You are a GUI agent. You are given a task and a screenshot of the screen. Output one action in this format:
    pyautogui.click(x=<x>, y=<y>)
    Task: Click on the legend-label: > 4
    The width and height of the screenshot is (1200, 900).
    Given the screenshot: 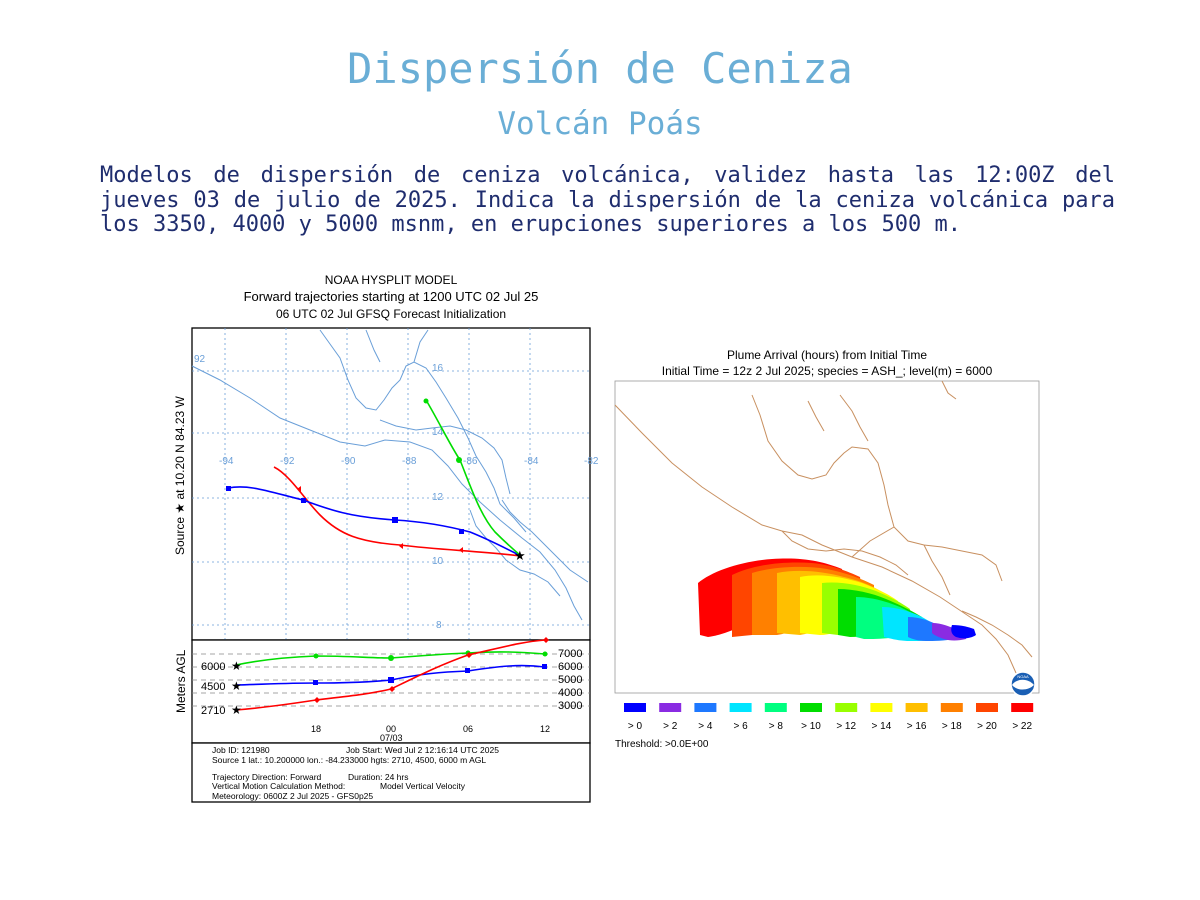 What is the action you would take?
    pyautogui.click(x=705, y=726)
    